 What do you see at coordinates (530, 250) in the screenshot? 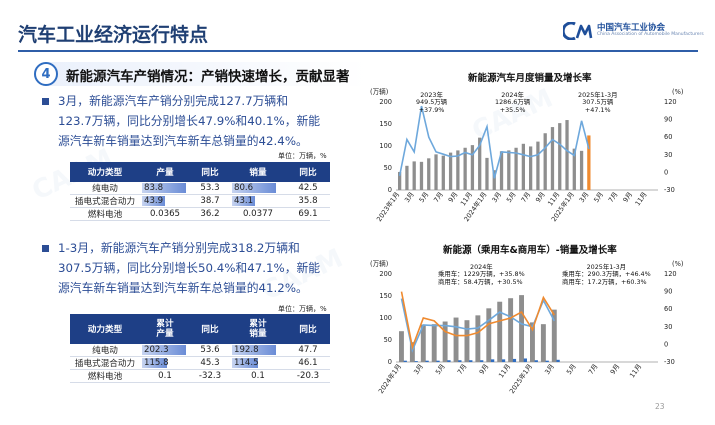
I see `chart-title: 新能源（乘用车&商用车）-销量及增长率` at bounding box center [530, 250].